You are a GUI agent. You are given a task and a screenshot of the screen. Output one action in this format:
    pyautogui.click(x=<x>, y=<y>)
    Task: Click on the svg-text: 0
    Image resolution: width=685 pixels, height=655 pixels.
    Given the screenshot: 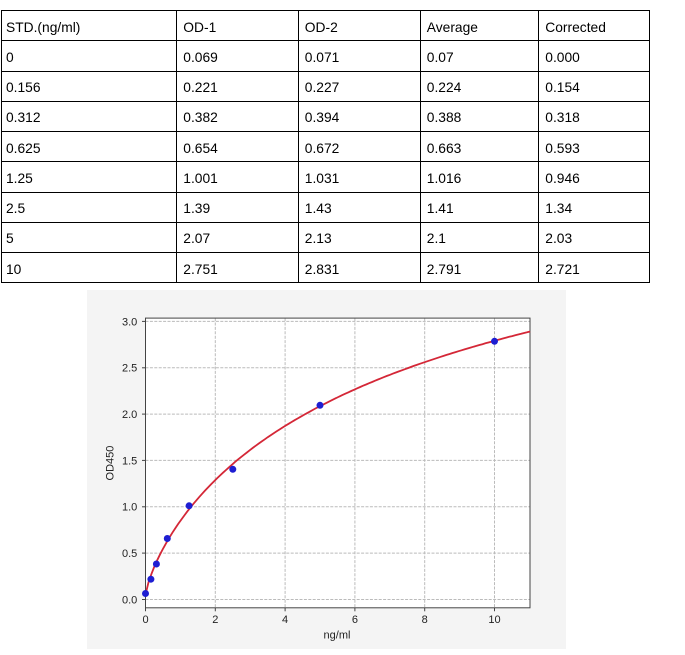 What is the action you would take?
    pyautogui.click(x=145, y=620)
    